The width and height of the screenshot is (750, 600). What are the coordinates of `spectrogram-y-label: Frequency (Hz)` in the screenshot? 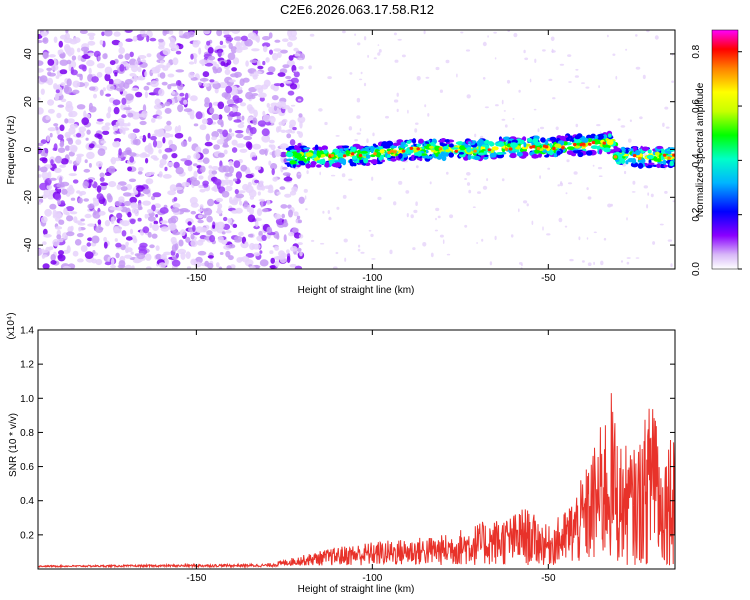 It's located at (11, 150).